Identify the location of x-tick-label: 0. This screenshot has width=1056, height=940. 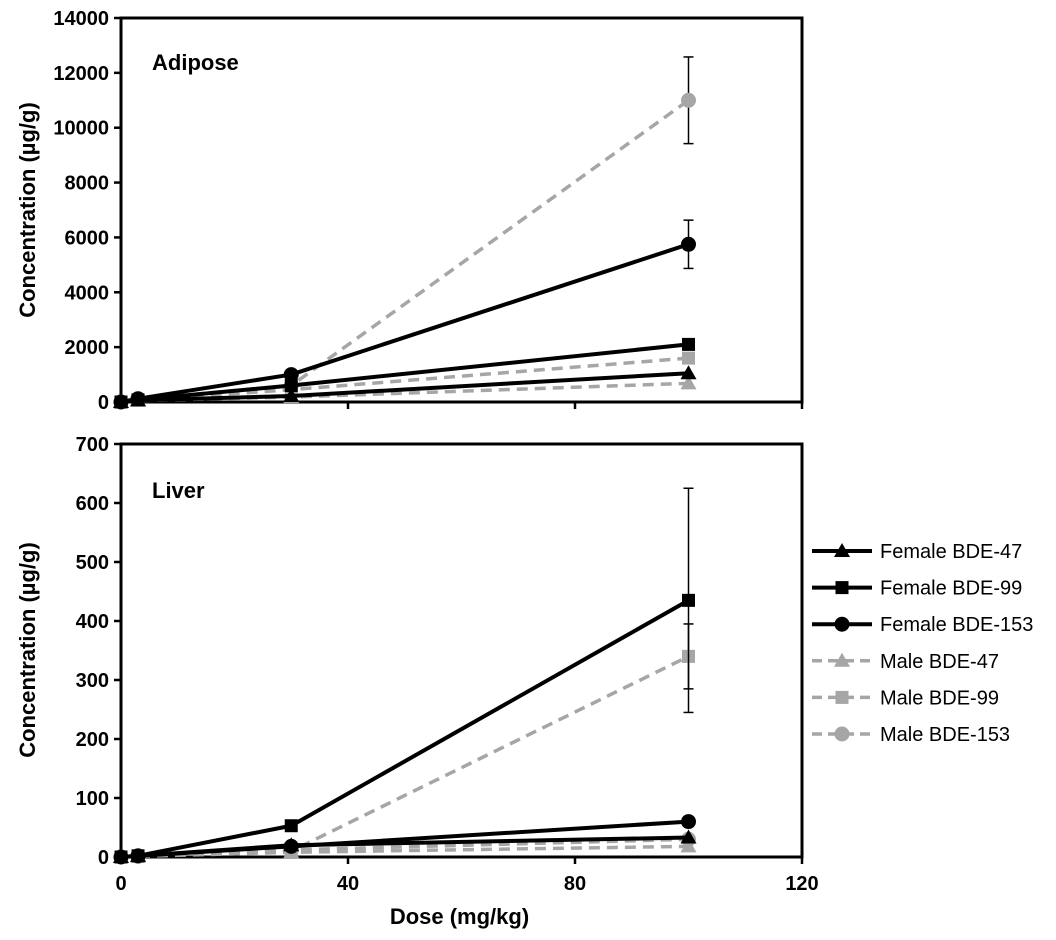
(120, 884).